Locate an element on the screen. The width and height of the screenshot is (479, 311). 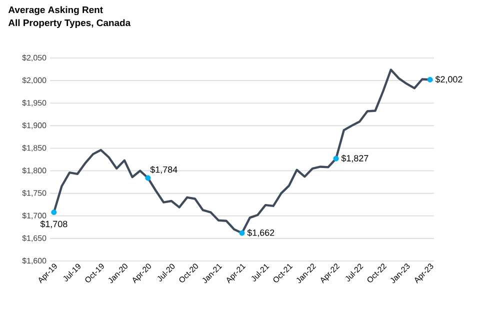
data-label: $1,662 is located at coordinates (260, 233).